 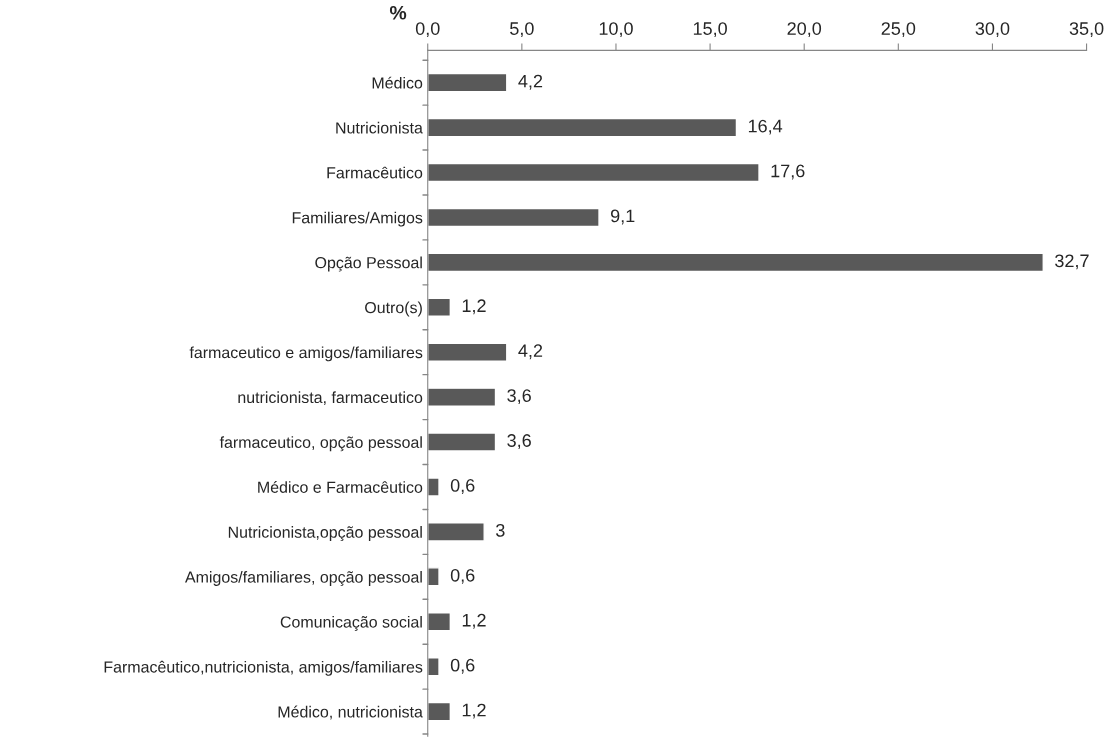 What do you see at coordinates (500, 530) in the screenshot?
I see `data-label: 3` at bounding box center [500, 530].